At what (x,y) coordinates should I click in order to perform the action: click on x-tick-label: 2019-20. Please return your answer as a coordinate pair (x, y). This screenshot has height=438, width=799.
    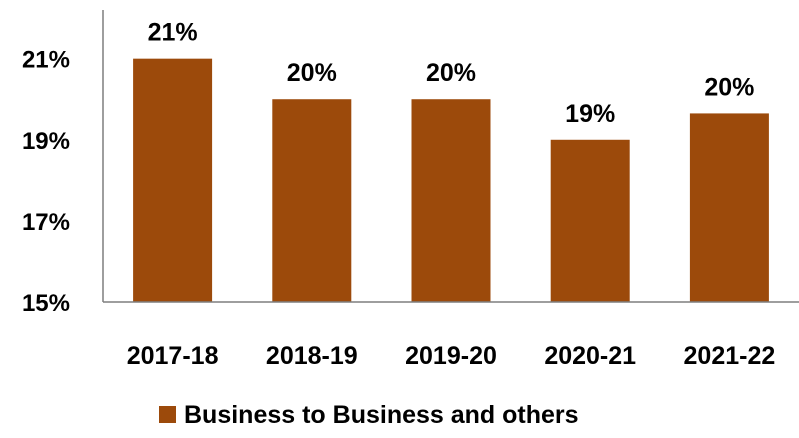
    Looking at the image, I should click on (451, 356).